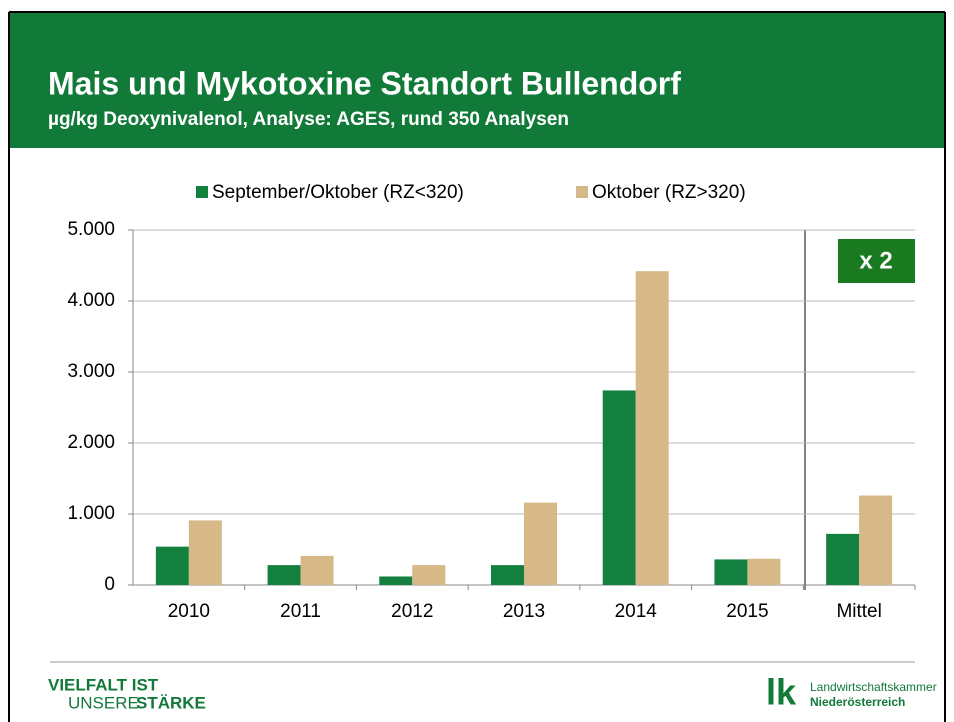 The image size is (954, 722). I want to click on annotation-box, so click(876, 261).